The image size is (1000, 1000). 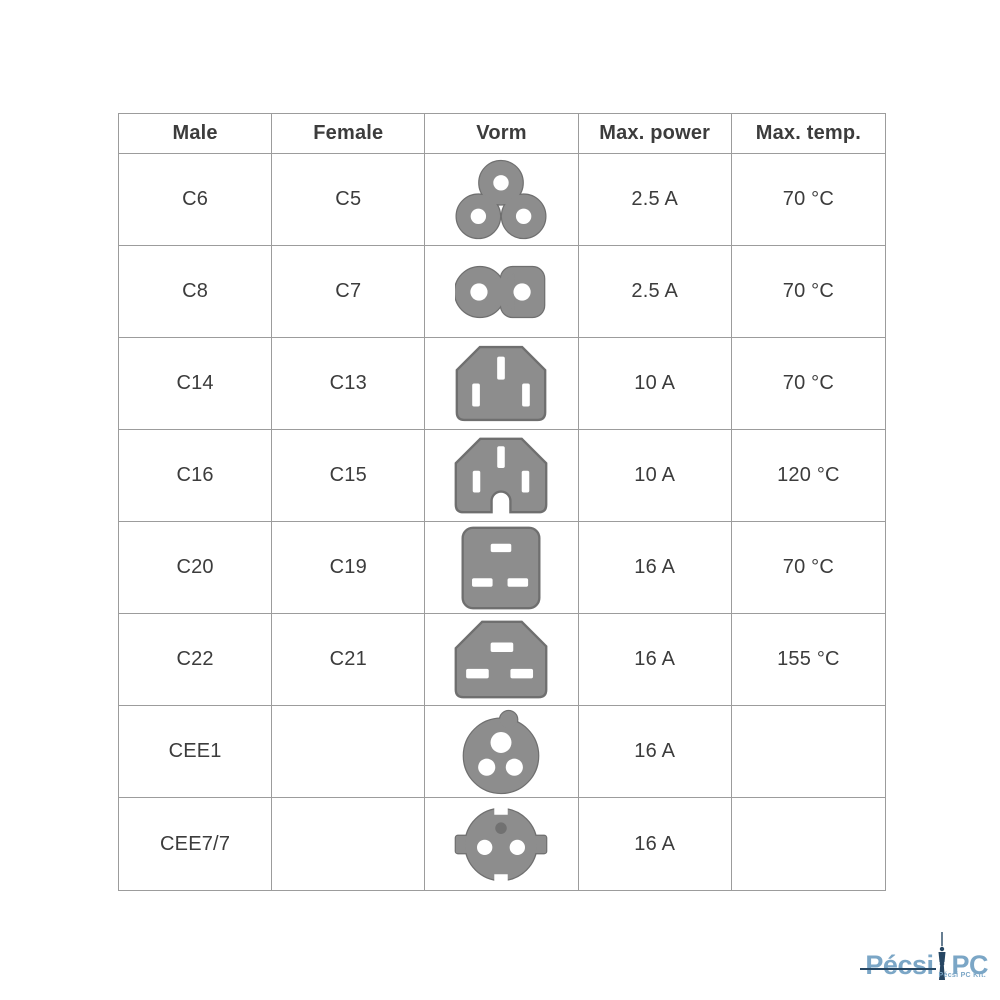 What do you see at coordinates (349, 292) in the screenshot?
I see `cell-female-c7: C7` at bounding box center [349, 292].